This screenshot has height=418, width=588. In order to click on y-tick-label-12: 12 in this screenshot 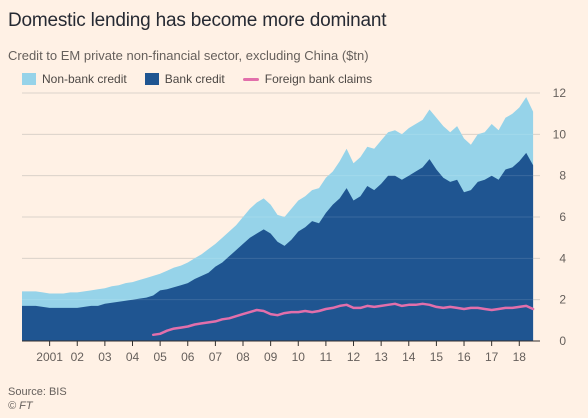, I will do `click(560, 93)`.